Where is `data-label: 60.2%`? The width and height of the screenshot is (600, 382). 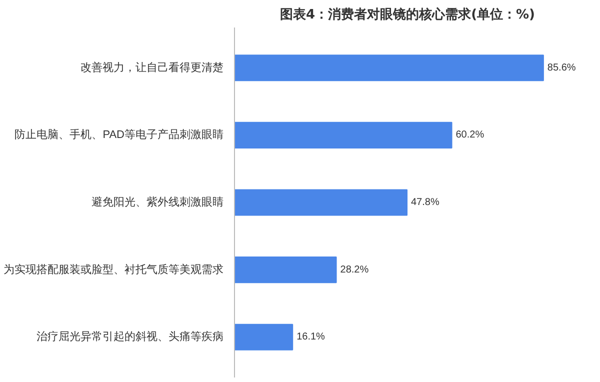
data-label: 60.2% is located at coordinates (470, 135).